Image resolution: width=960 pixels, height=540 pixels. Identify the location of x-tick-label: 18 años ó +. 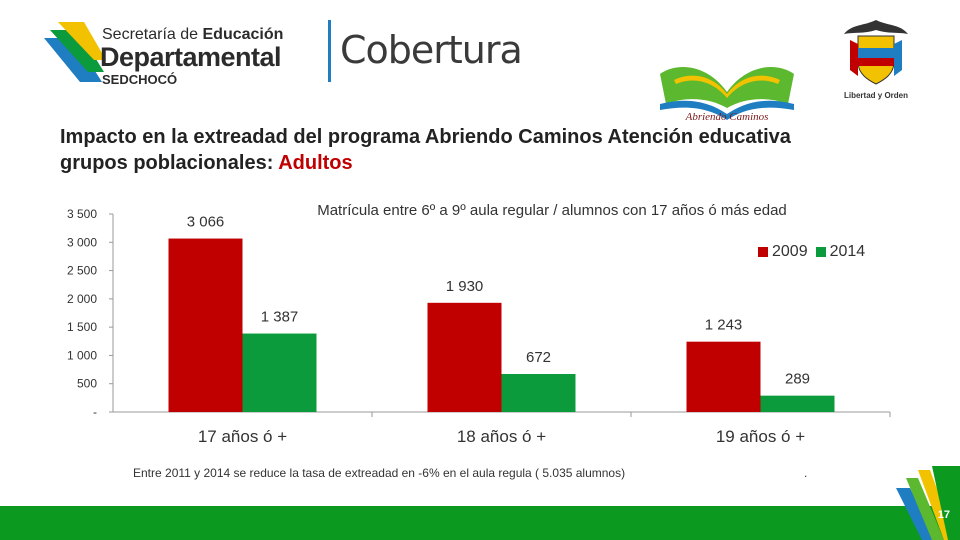
(501, 436).